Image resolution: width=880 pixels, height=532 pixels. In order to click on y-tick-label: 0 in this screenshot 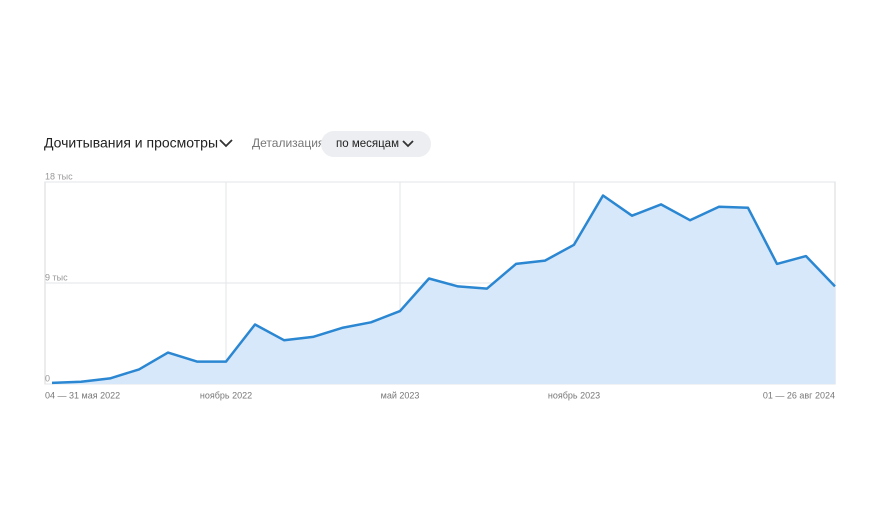, I will do `click(47, 378)`.